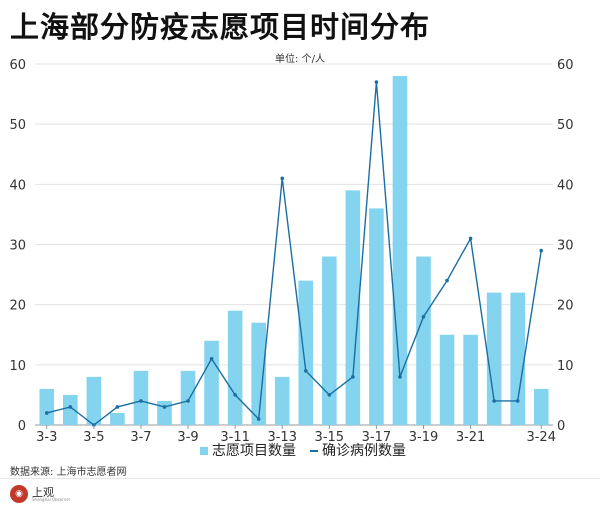 The width and height of the screenshot is (600, 507). I want to click on y-axis-right: 0 10 20 30 40 50 60, so click(565, 246).